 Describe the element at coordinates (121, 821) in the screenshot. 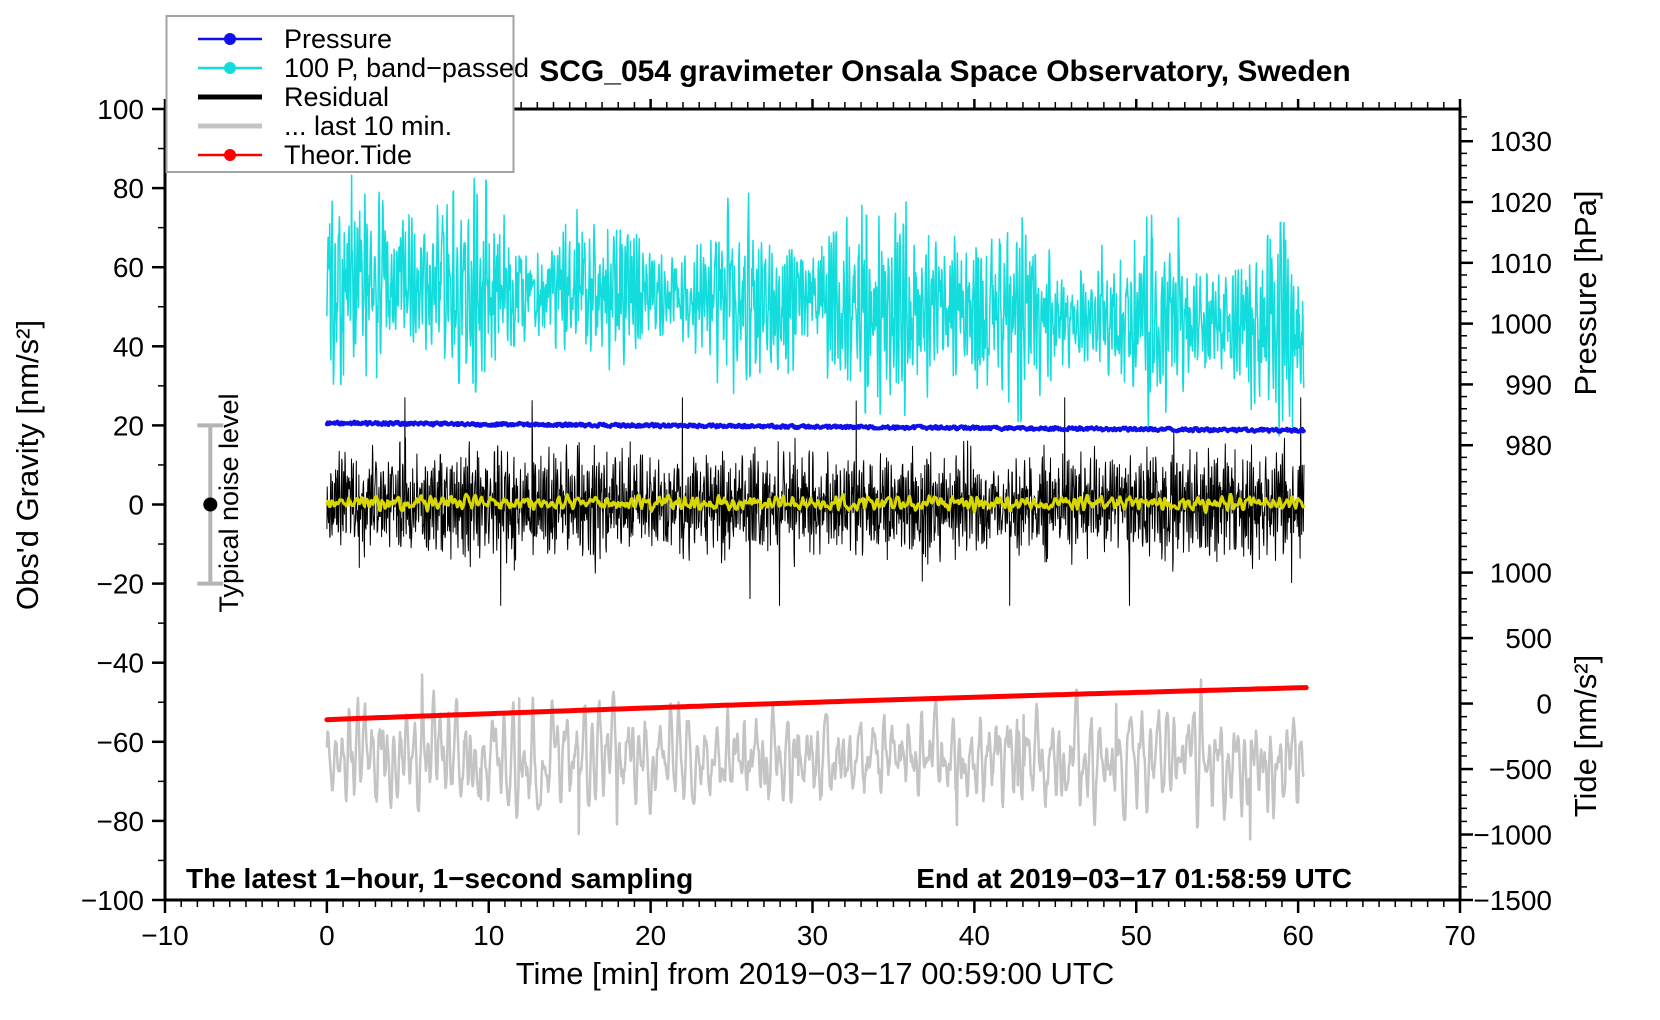

I see `gravity-tick-label: −80` at that location.